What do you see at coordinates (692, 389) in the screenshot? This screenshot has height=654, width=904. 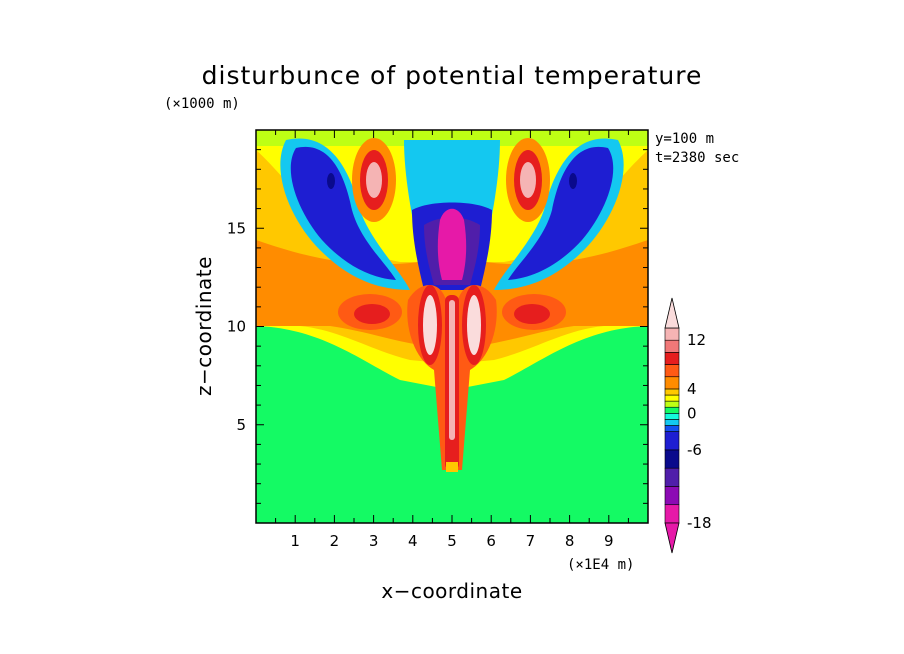 I see `colorbar-label: 4` at bounding box center [692, 389].